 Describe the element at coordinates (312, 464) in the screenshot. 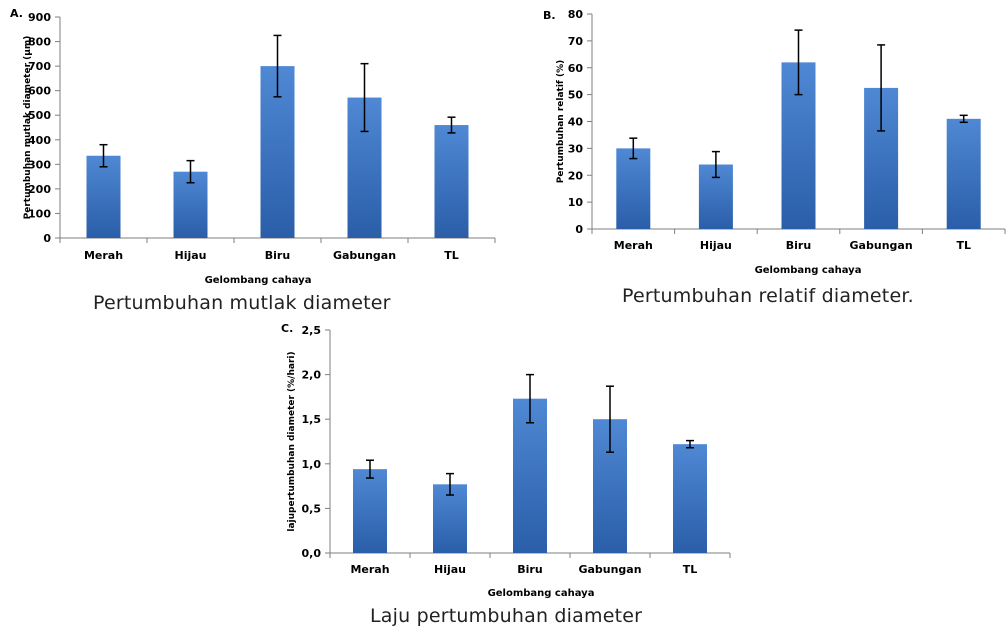

I see `y-tick-label: 1,0` at that location.